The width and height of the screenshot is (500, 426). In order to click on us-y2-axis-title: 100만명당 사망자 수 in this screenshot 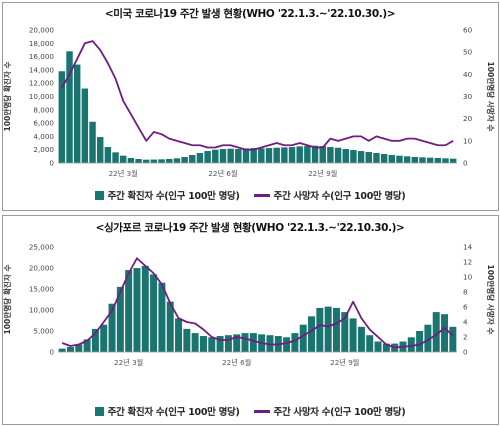, I will do `click(491, 96)`.